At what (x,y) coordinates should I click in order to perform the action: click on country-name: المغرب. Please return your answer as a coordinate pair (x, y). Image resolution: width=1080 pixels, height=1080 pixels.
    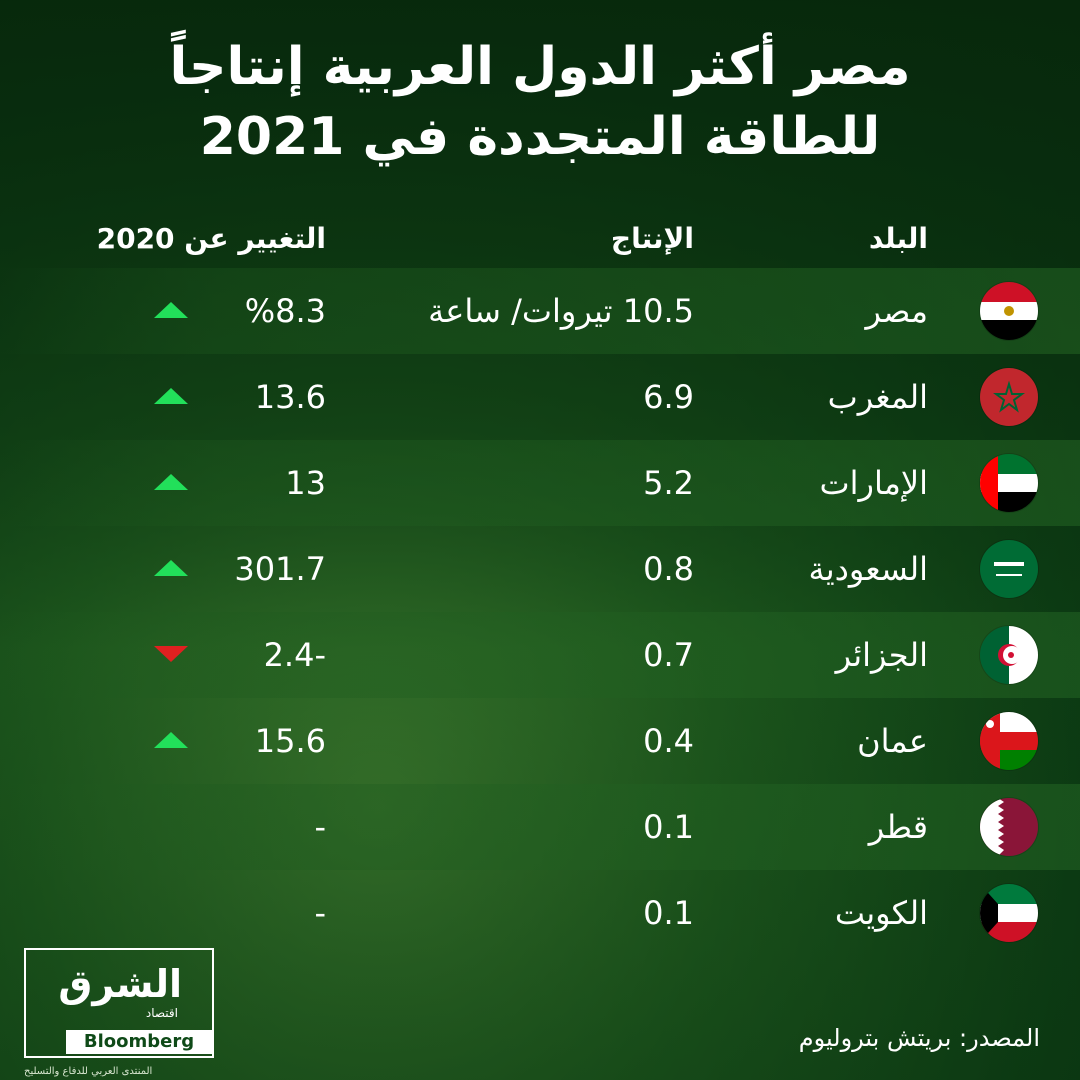
    Looking at the image, I should click on (877, 397).